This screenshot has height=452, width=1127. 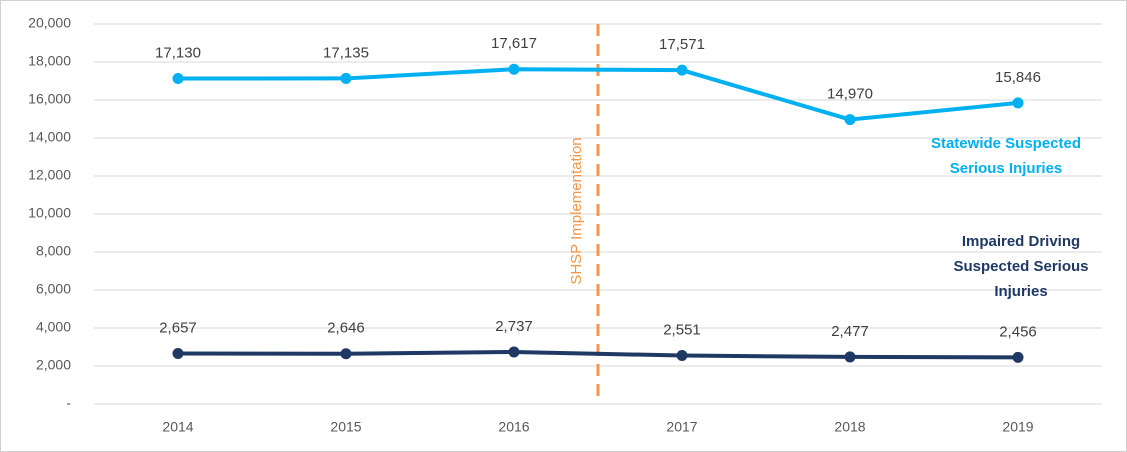 I want to click on y-tick-label: 20,000, so click(x=49, y=23).